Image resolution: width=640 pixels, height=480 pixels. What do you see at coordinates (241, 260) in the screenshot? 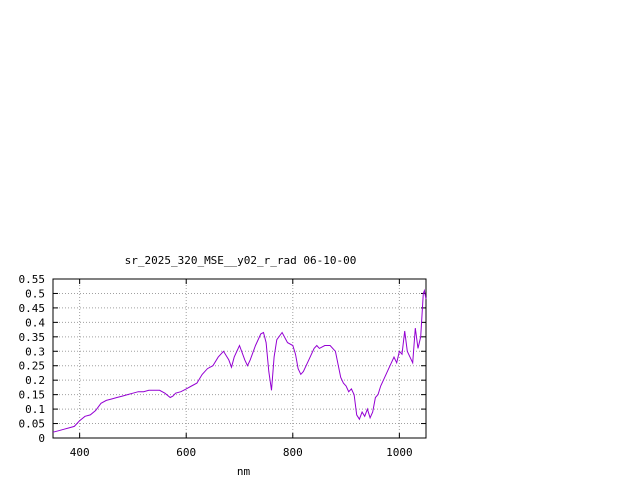
I see `chart-title: sr_2025_320_MSE__y02_r_rad 06-10-00` at bounding box center [241, 260].